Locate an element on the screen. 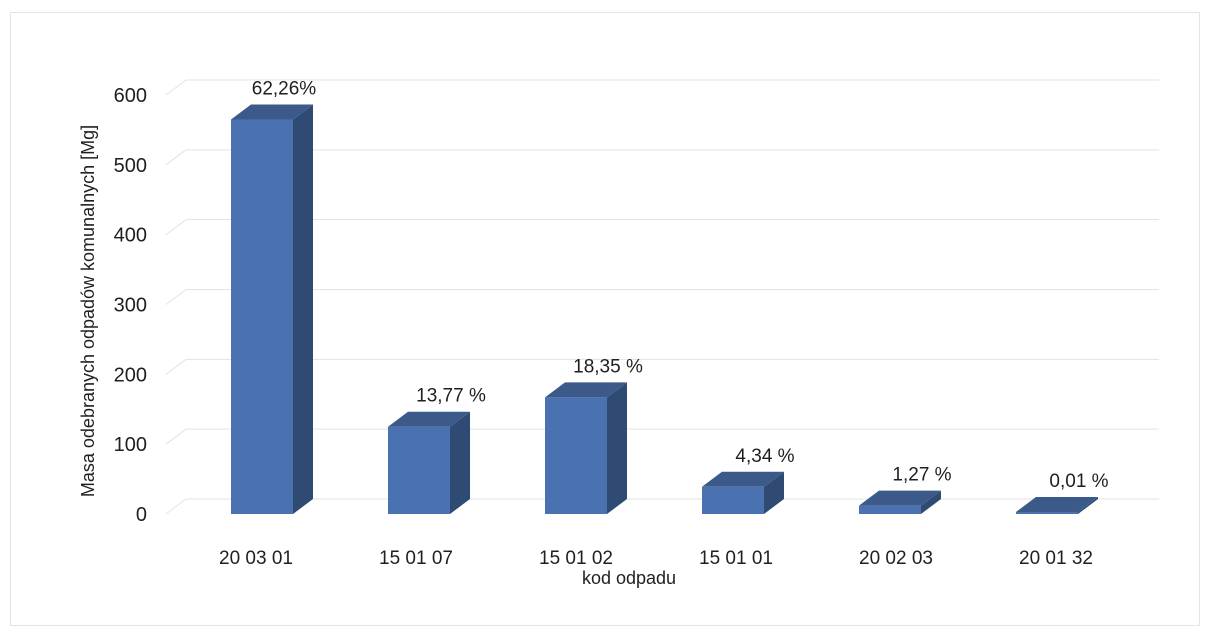 The image size is (1209, 634). y-axis-title: Masa odebranych odpadów komunalnych [Mg] is located at coordinates (88, 311).